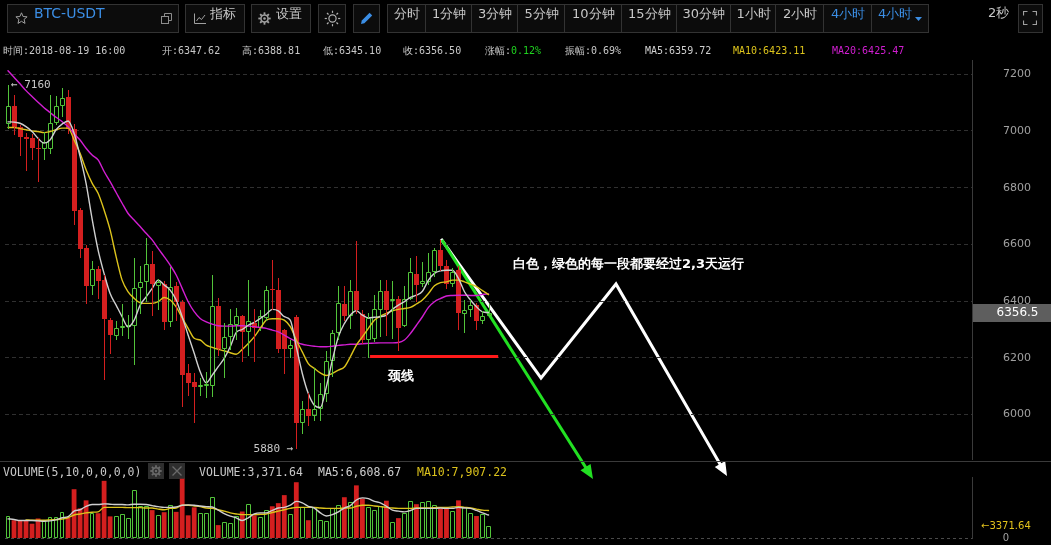 This screenshot has height=545, width=1051. What do you see at coordinates (593, 14) in the screenshot?
I see `text: 10分钟` at bounding box center [593, 14].